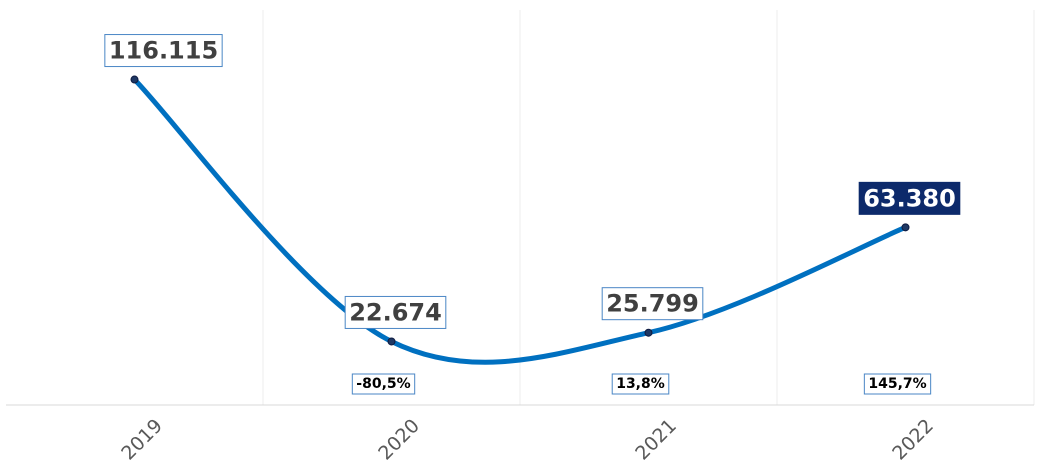 This screenshot has height=473, width=1055. I want to click on change-label-group: 13,8%, so click(640, 384).